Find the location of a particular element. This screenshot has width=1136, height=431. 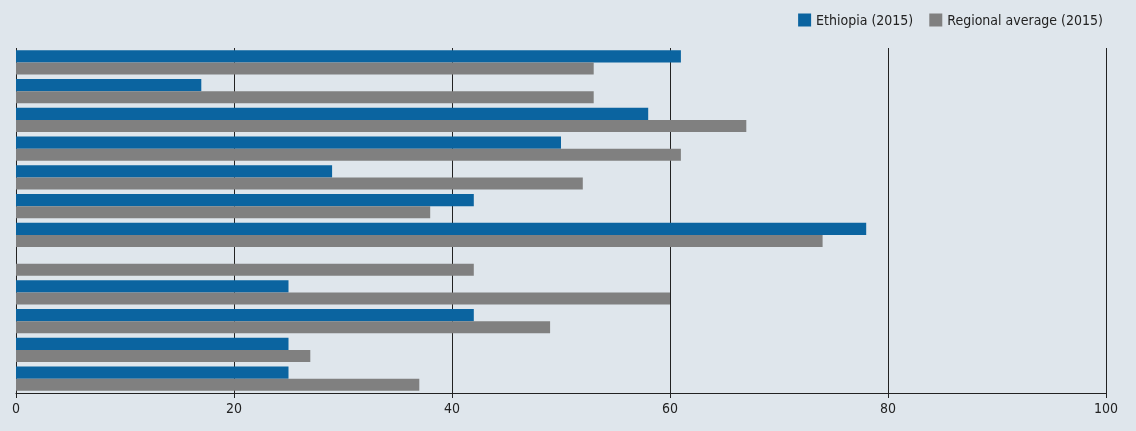

x-tick-label: 60 is located at coordinates (670, 408).